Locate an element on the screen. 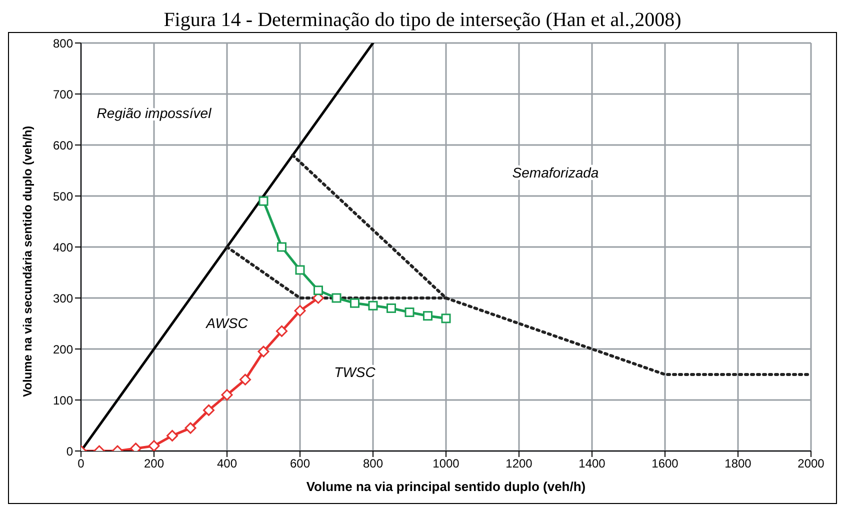 This screenshot has width=845, height=516. x-tick-label: 400 is located at coordinates (227, 463).